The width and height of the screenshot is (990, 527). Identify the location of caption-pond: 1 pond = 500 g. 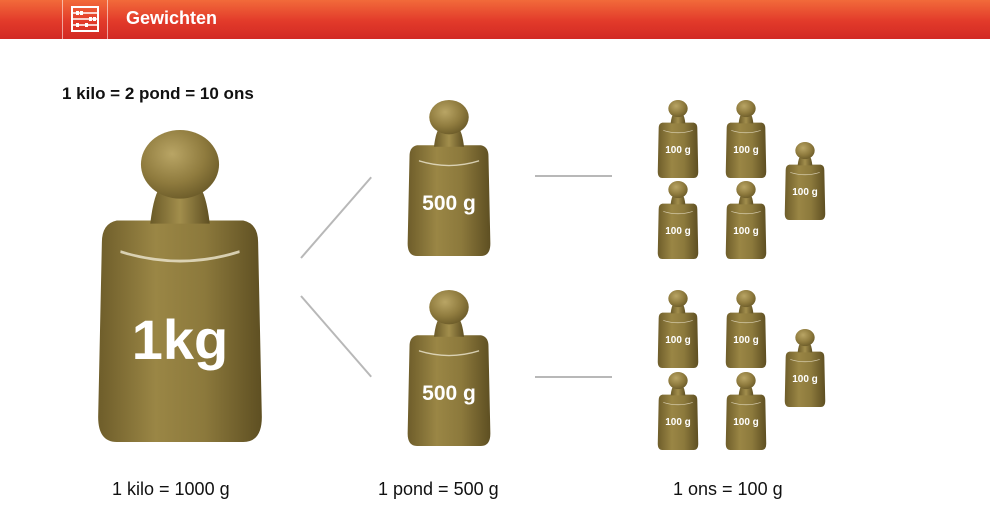
(438, 489).